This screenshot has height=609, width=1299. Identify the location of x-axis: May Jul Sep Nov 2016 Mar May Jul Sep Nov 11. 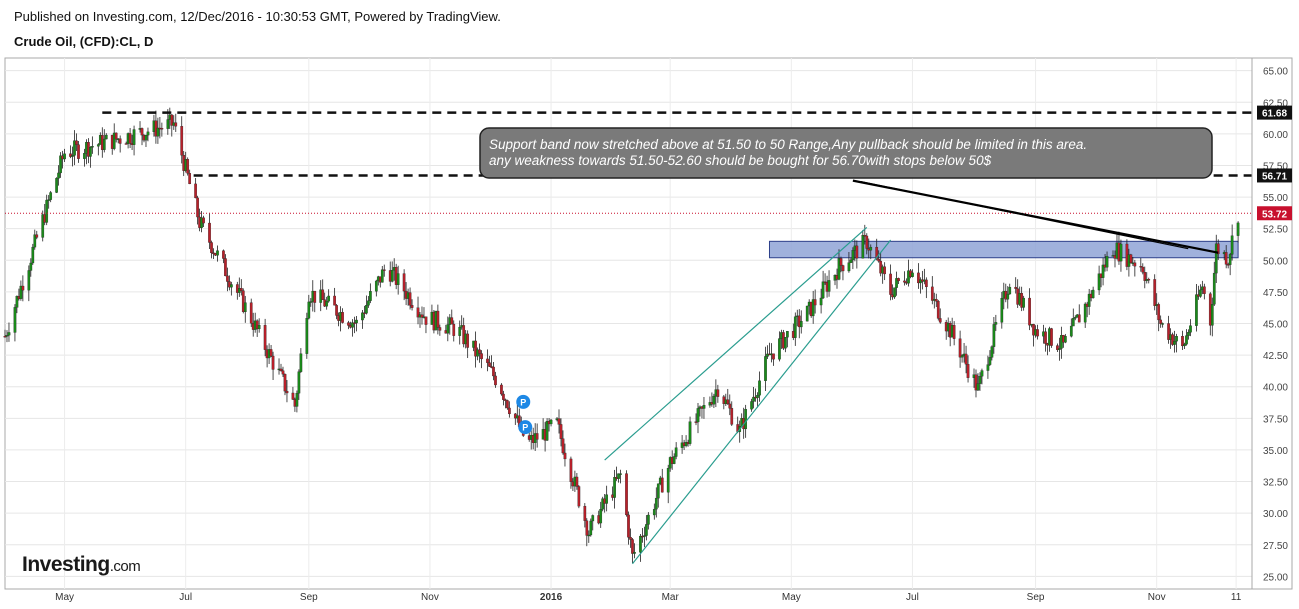
(648, 597).